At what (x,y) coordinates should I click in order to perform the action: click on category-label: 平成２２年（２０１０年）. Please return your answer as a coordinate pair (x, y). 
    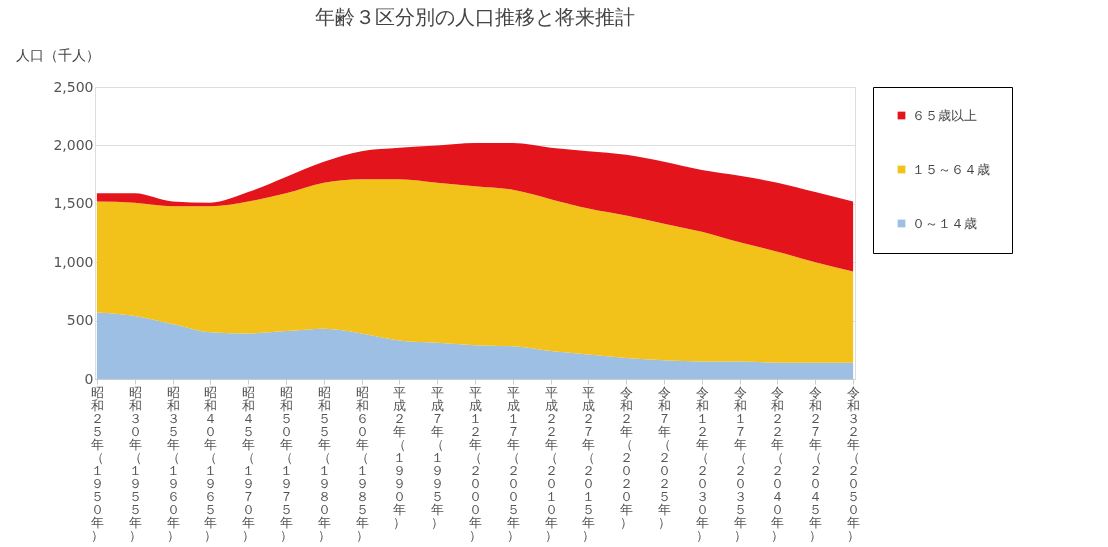
    Looking at the image, I should click on (551, 463).